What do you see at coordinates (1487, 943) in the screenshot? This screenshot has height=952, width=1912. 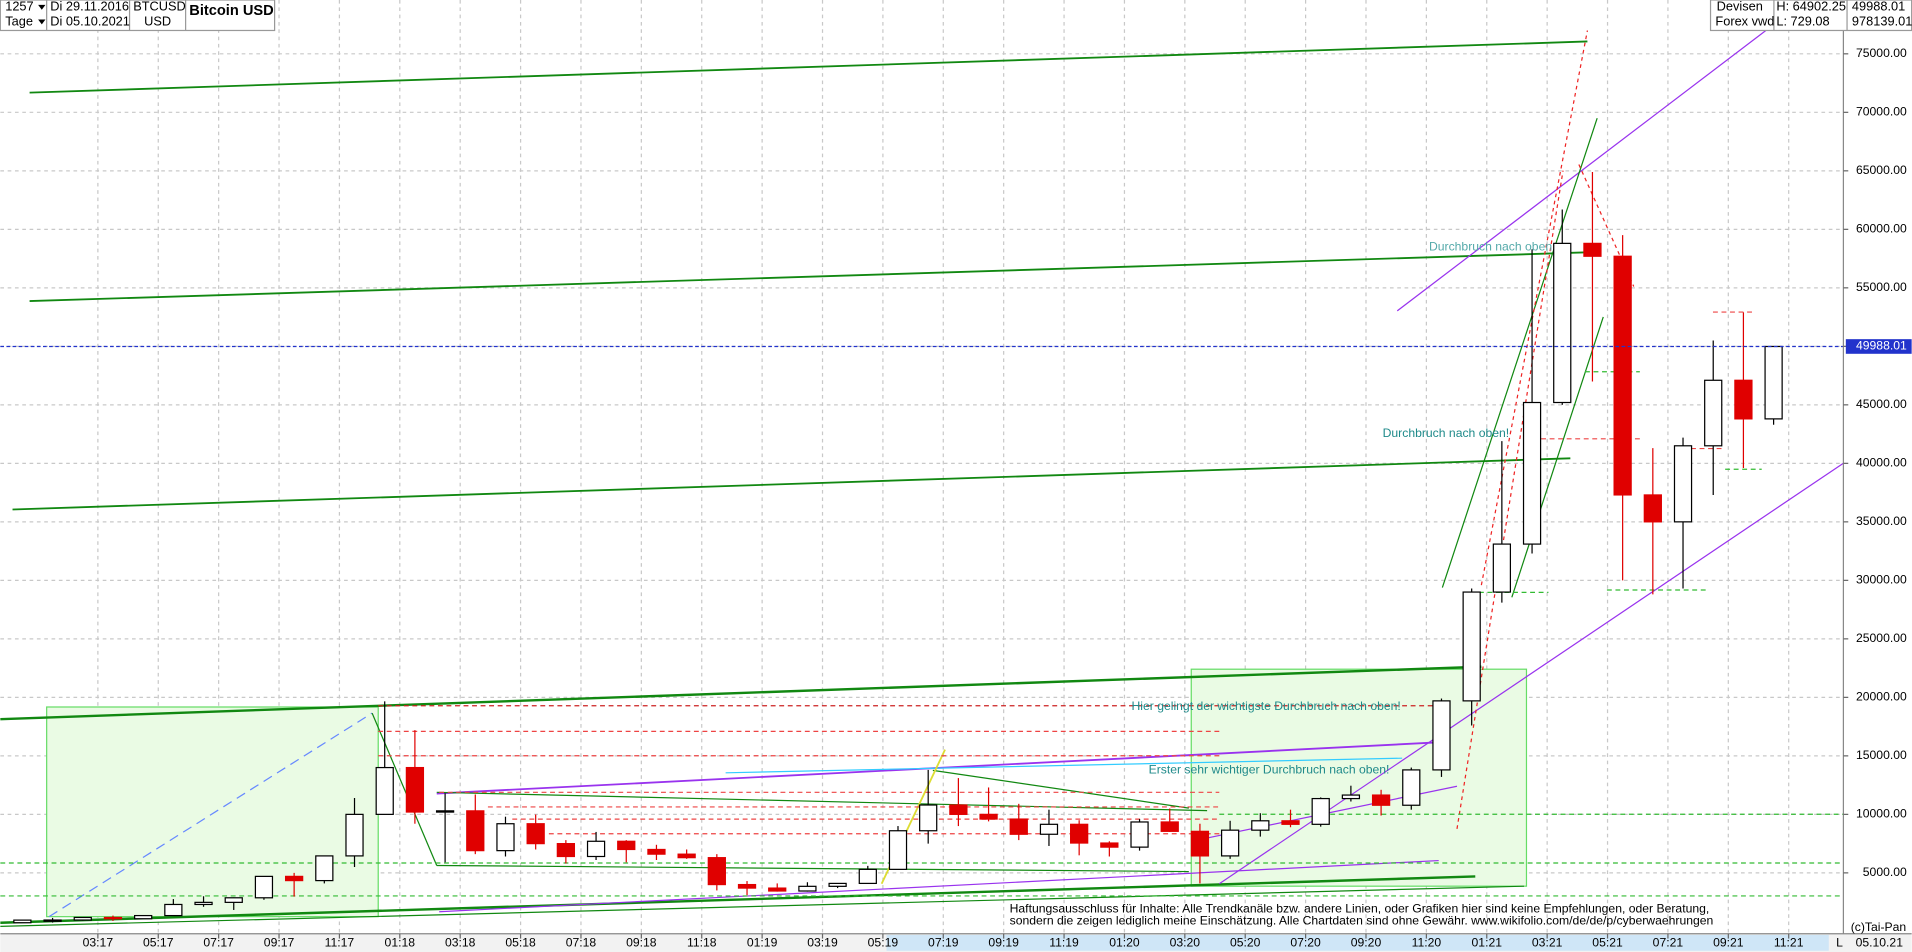 I see `x-tick-label: 01:21` at bounding box center [1487, 943].